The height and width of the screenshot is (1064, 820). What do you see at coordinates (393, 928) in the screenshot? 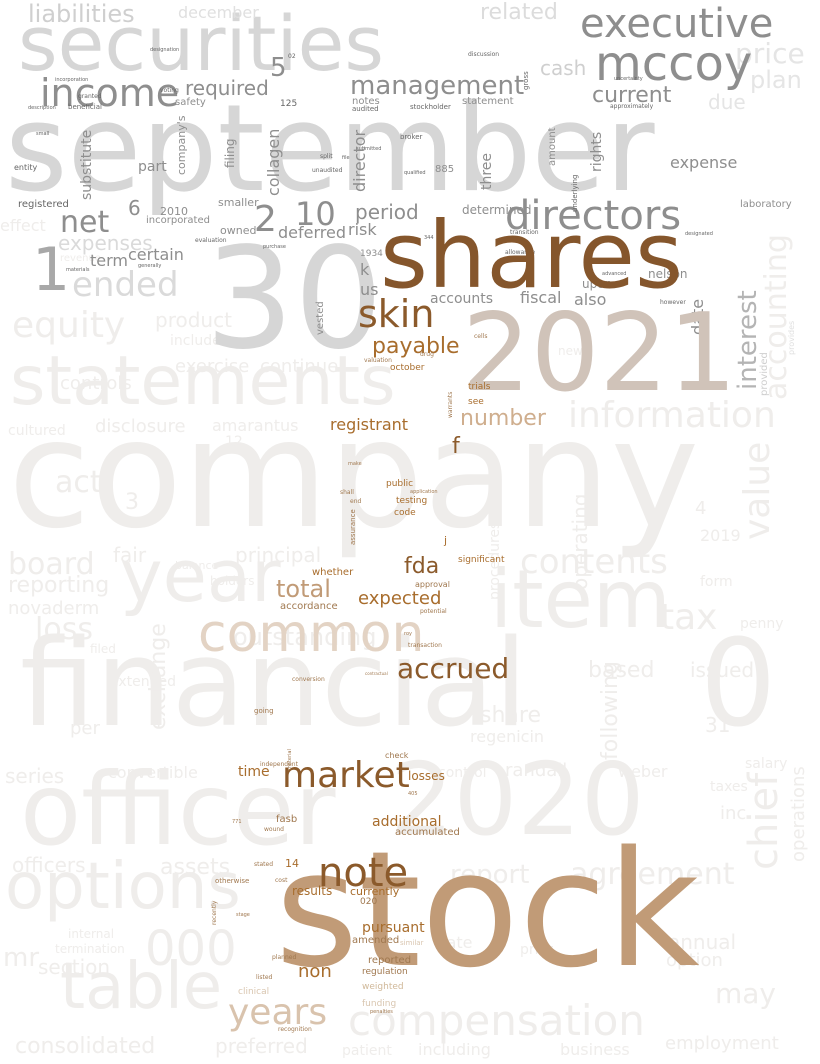
I see `word: pursuant` at bounding box center [393, 928].